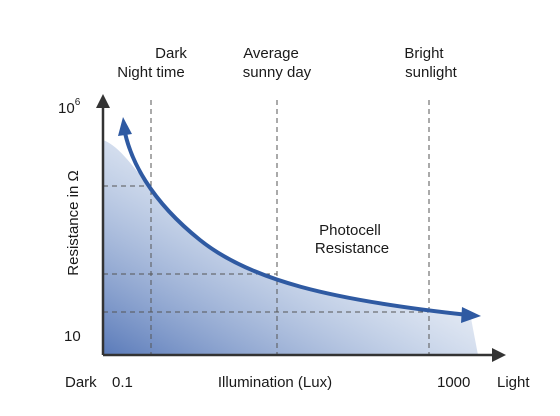 This screenshot has height=416, width=560. I want to click on curve-arrow-right-icon, so click(471, 315).